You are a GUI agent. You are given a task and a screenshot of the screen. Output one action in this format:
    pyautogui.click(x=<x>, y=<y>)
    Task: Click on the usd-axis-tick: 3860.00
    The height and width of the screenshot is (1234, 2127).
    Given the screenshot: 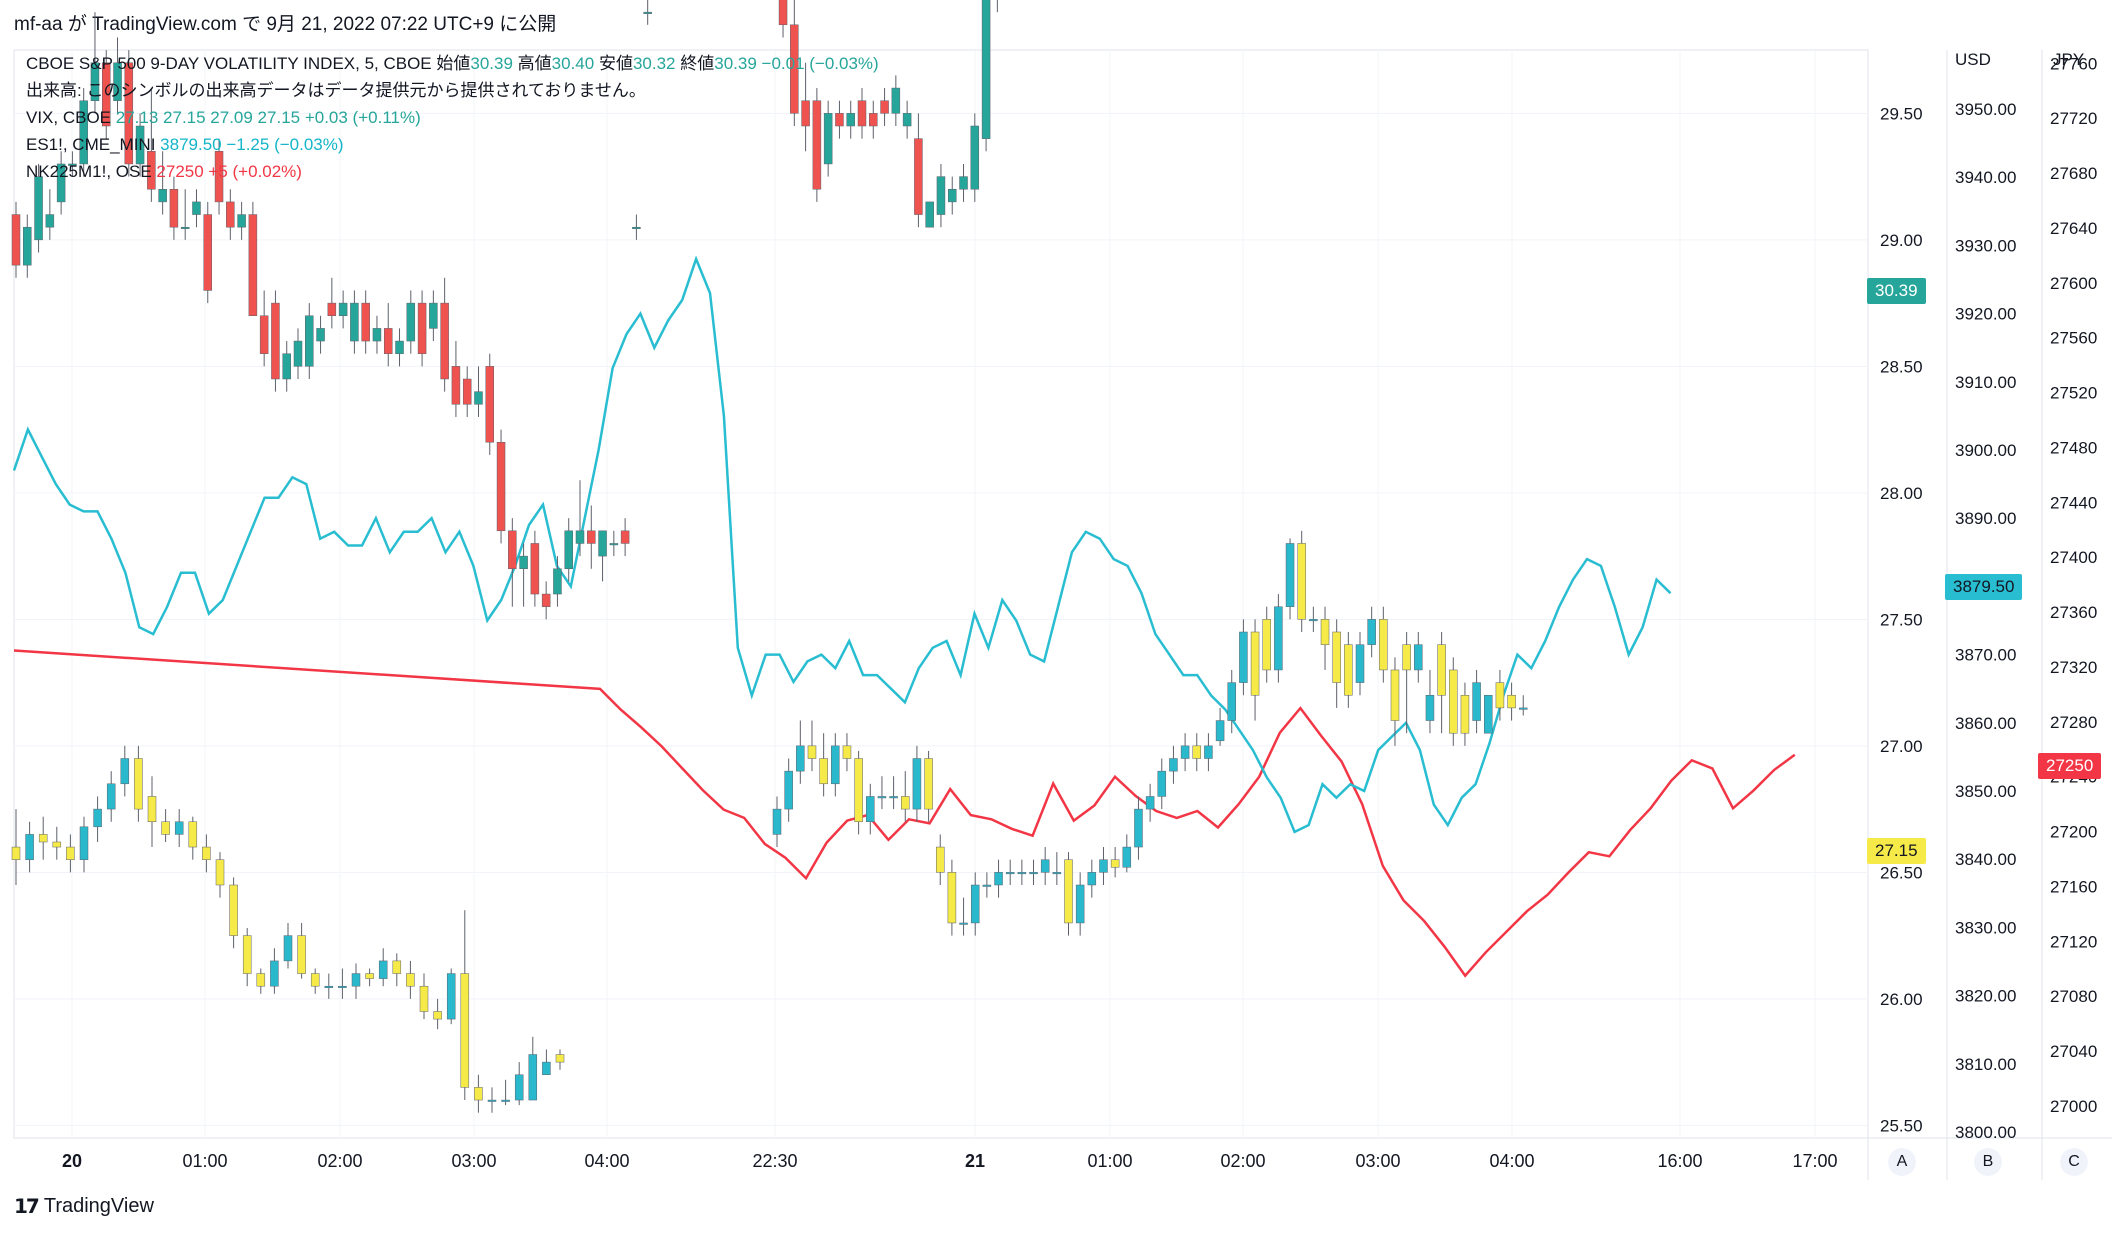 What is the action you would take?
    pyautogui.click(x=1985, y=723)
    